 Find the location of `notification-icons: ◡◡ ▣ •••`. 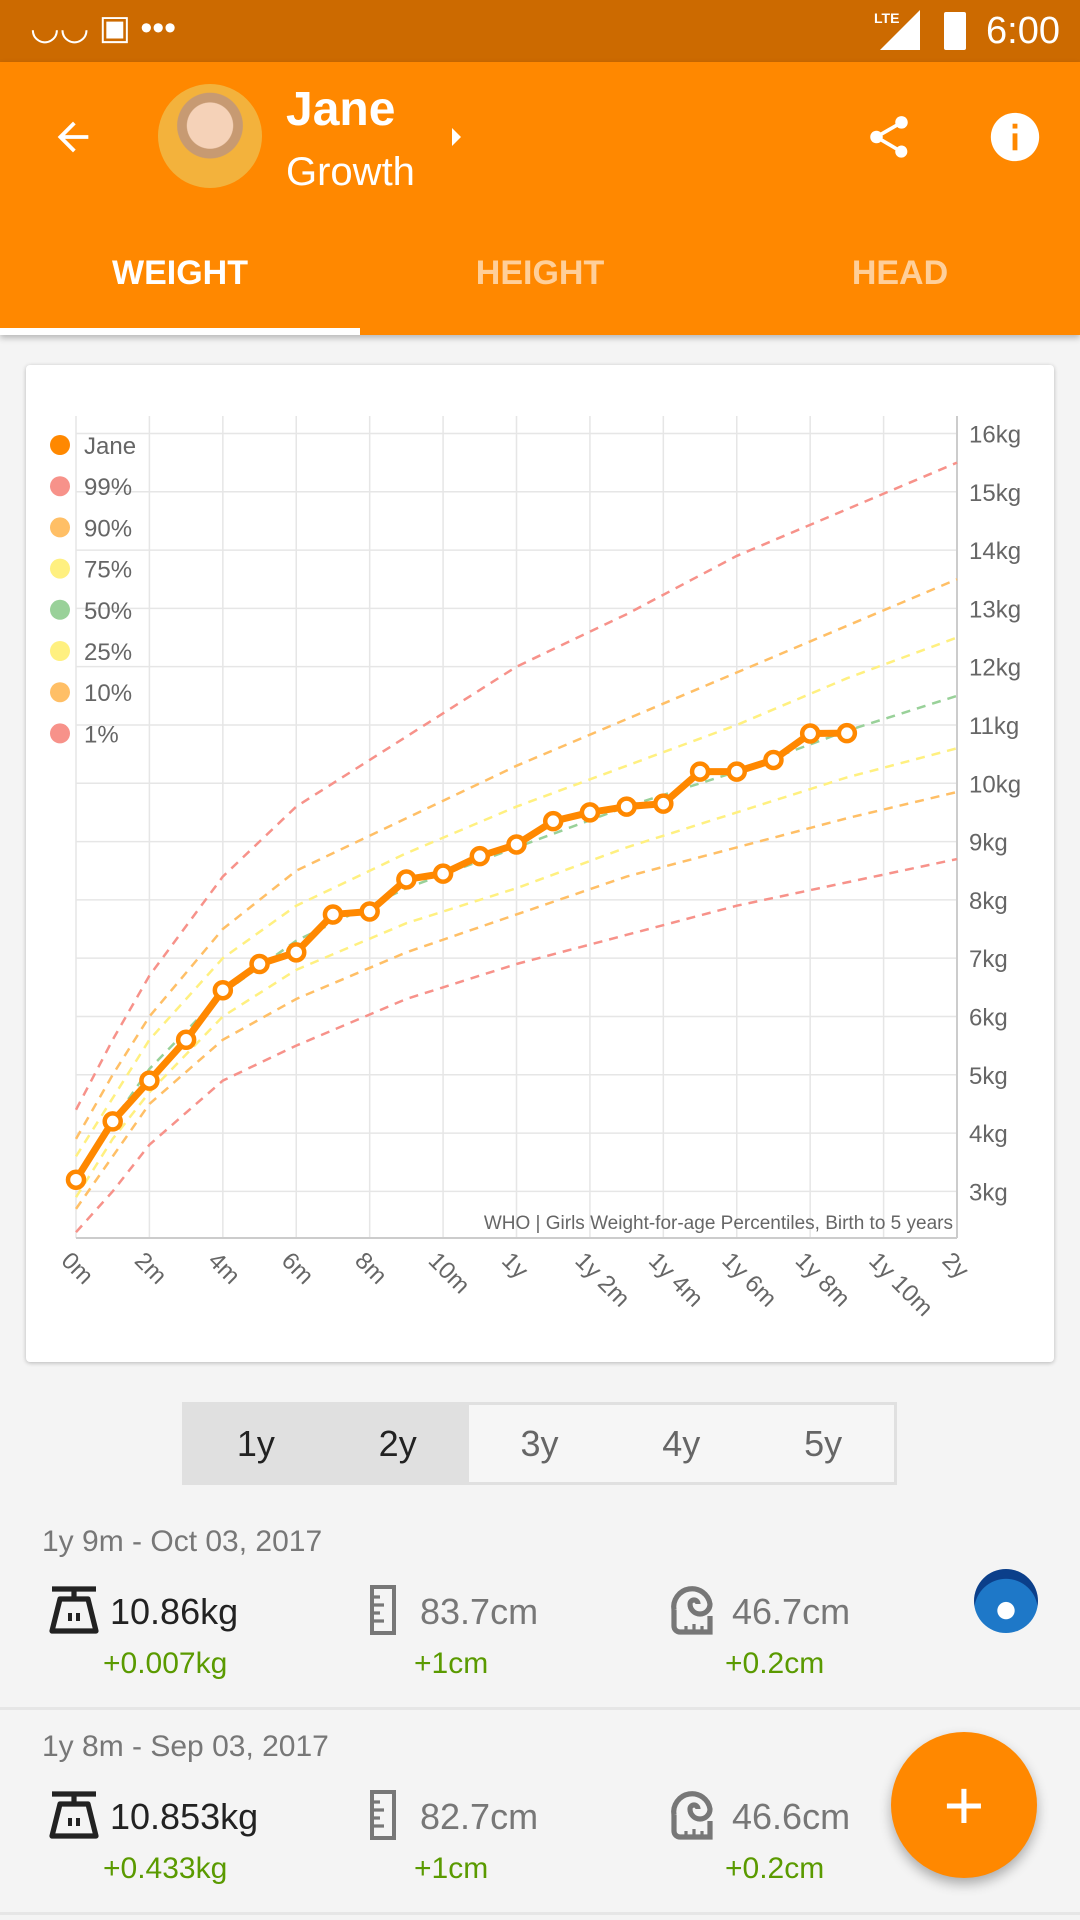

notification-icons: ◡◡ ▣ ••• is located at coordinates (103, 28).